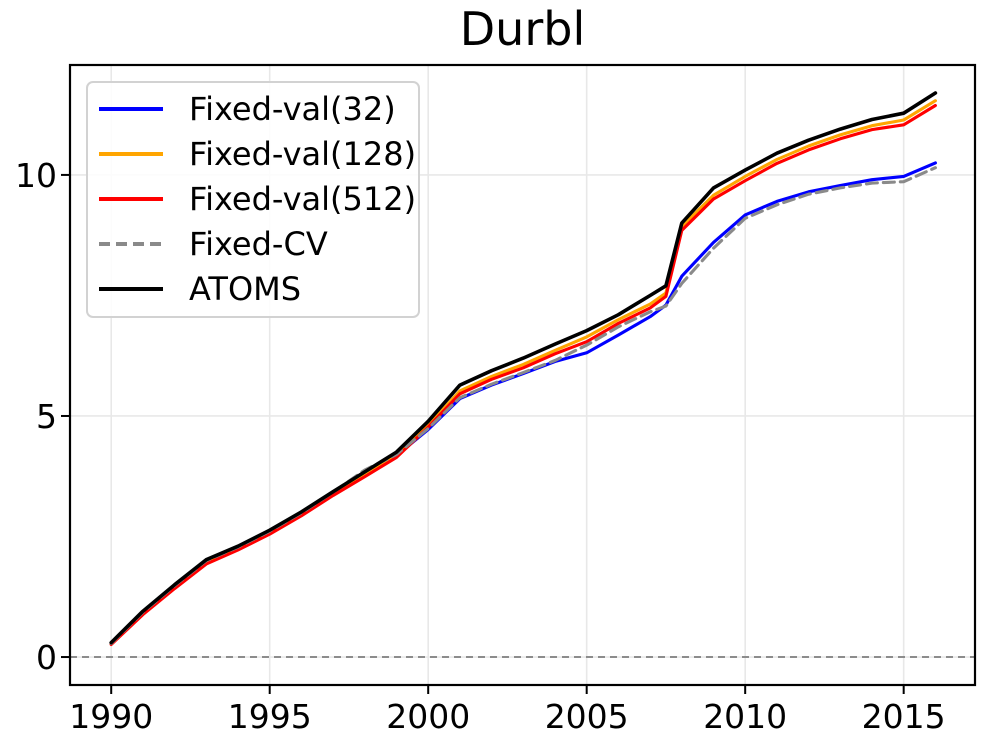  I want to click on x-tick-label: 1990, so click(111, 716).